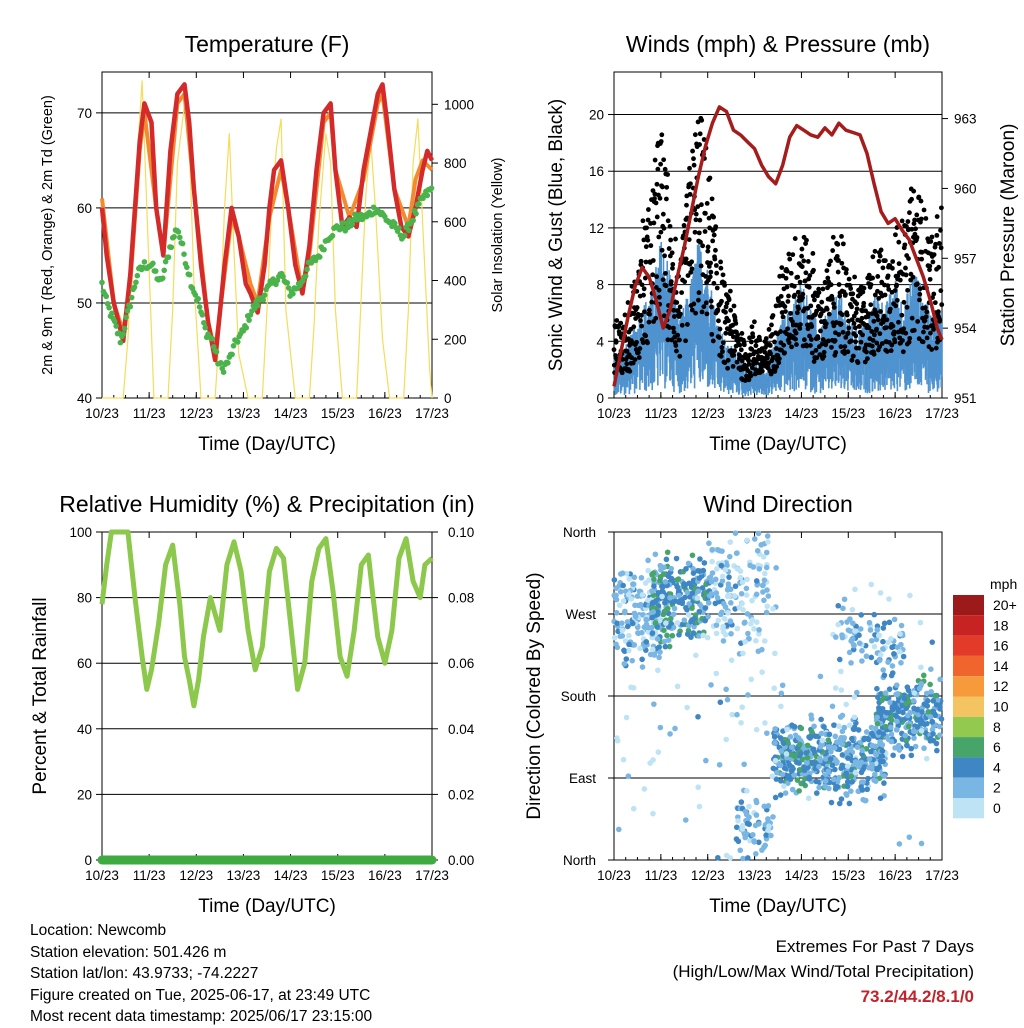 The height and width of the screenshot is (1028, 1024). What do you see at coordinates (965, 328) in the screenshot?
I see `y2-tick-label: 954` at bounding box center [965, 328].